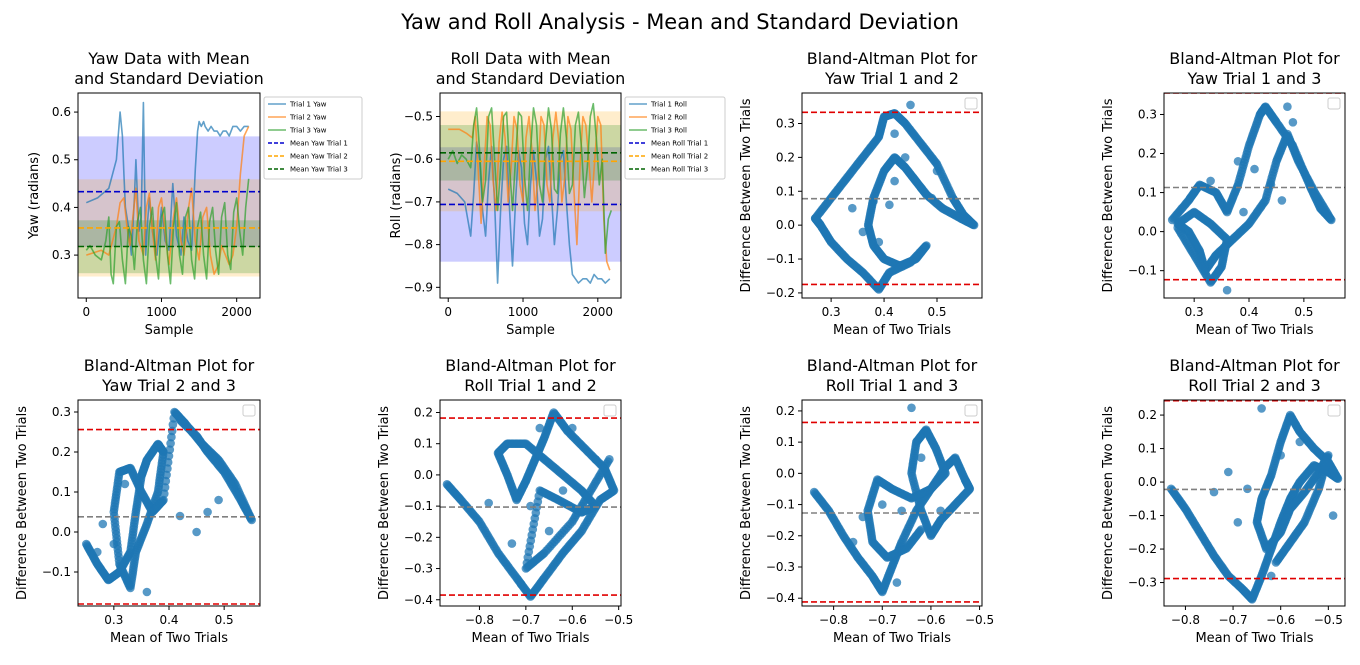 The image size is (1360, 665). What do you see at coordinates (530, 385) in the screenshot?
I see `subplot-title-line: Roll Trial 1 and 2` at bounding box center [530, 385].